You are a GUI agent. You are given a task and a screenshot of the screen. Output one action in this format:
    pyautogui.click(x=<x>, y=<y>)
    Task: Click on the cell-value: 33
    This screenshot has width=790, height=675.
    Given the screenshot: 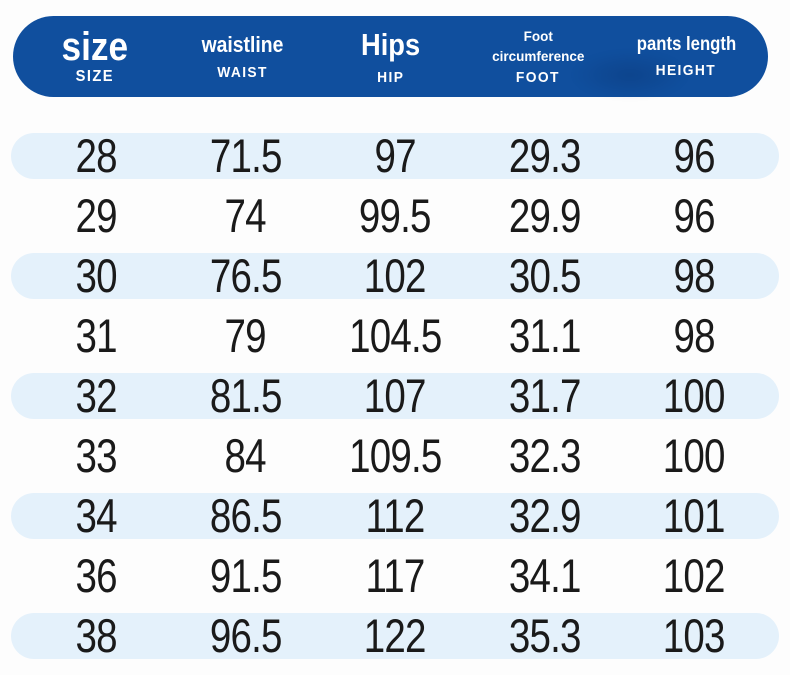 What is the action you would take?
    pyautogui.click(x=96, y=455)
    